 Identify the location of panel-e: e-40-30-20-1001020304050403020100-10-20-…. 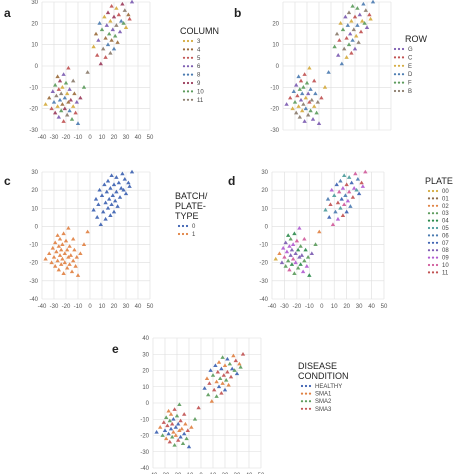
(230, 405).